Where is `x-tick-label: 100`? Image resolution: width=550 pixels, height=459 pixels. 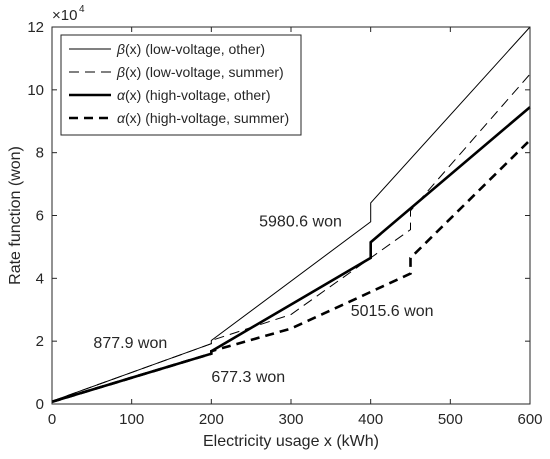
x-tick-label: 100 is located at coordinates (131, 419).